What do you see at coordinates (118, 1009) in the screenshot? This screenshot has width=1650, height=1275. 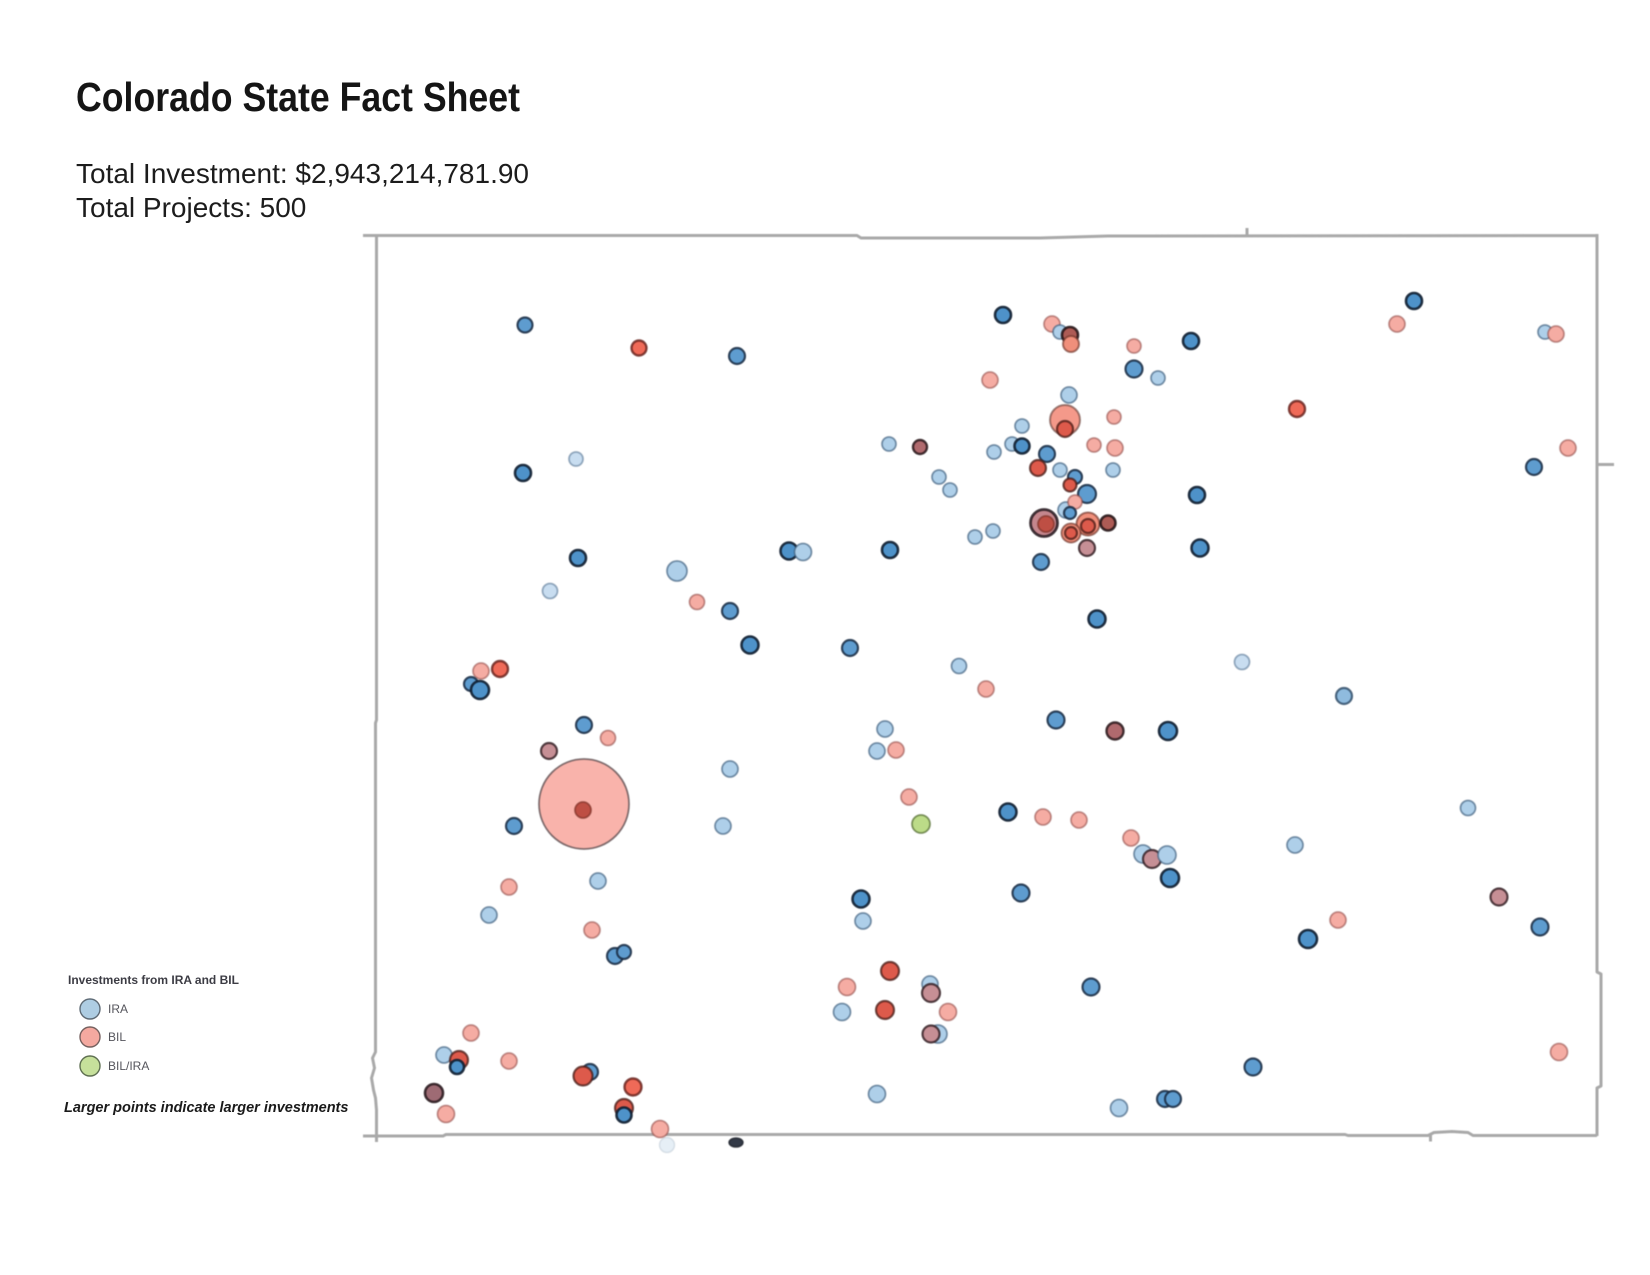 I see `svg-text: IRA` at bounding box center [118, 1009].